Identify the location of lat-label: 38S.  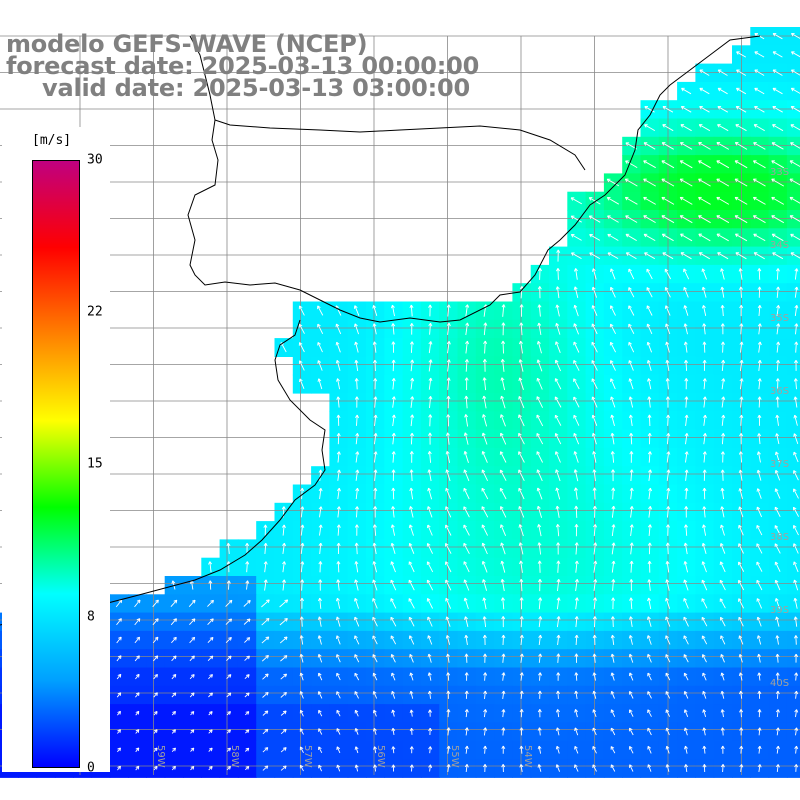
(779, 537).